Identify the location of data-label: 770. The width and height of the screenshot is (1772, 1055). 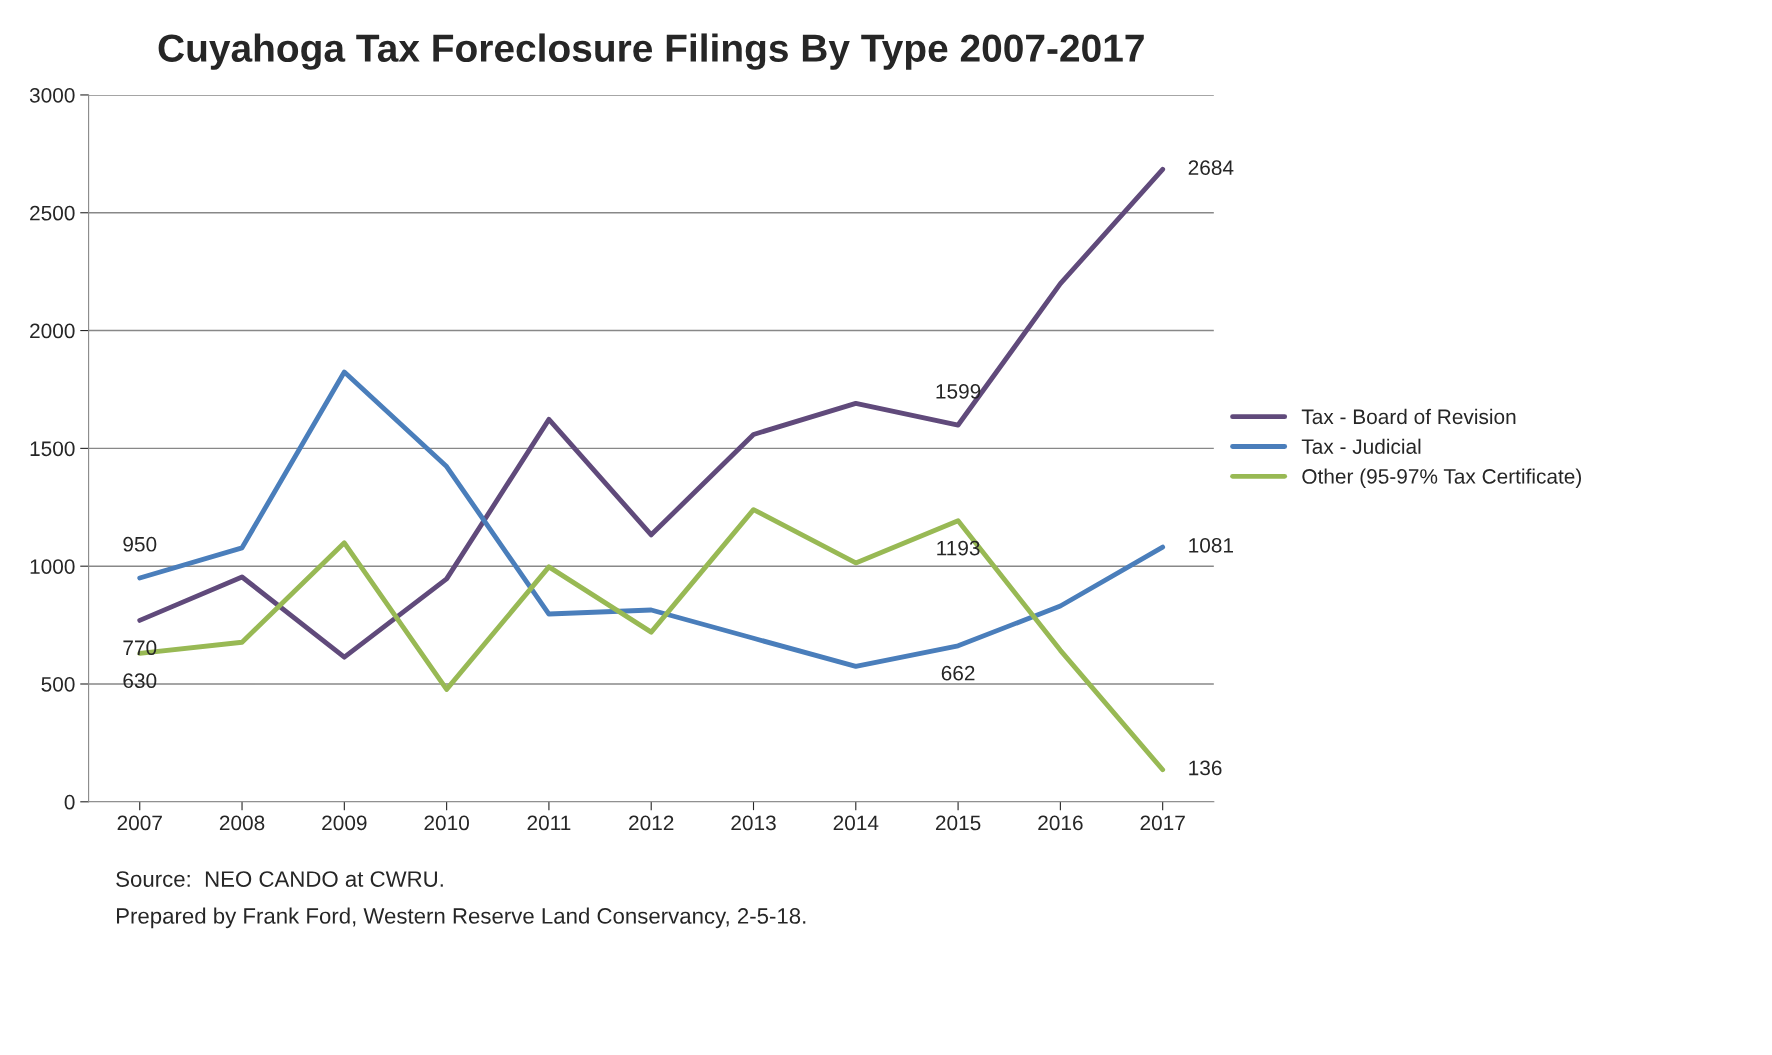
(140, 648).